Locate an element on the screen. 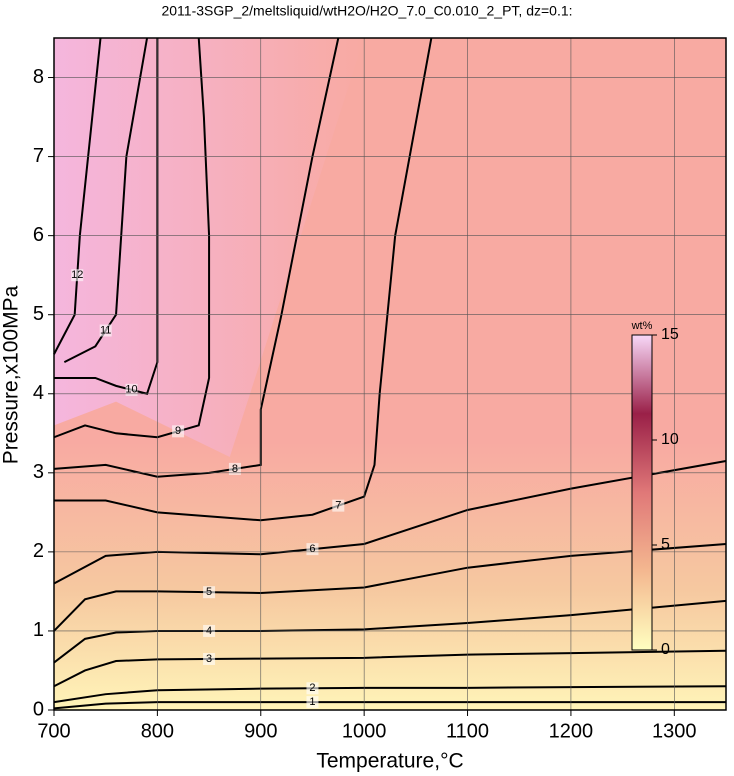  contour-label: 3 is located at coordinates (209, 659).